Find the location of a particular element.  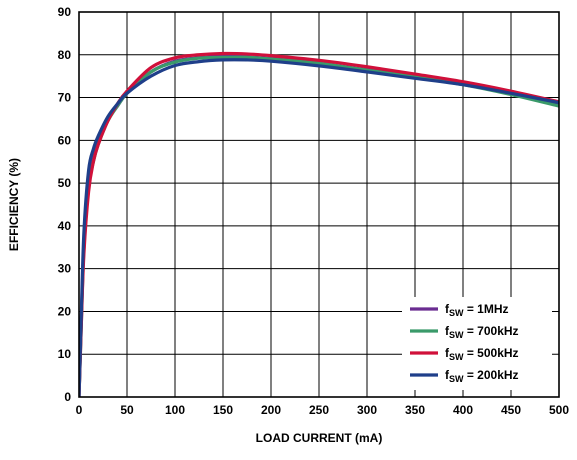

y-tick-label: 30 is located at coordinates (65, 269).